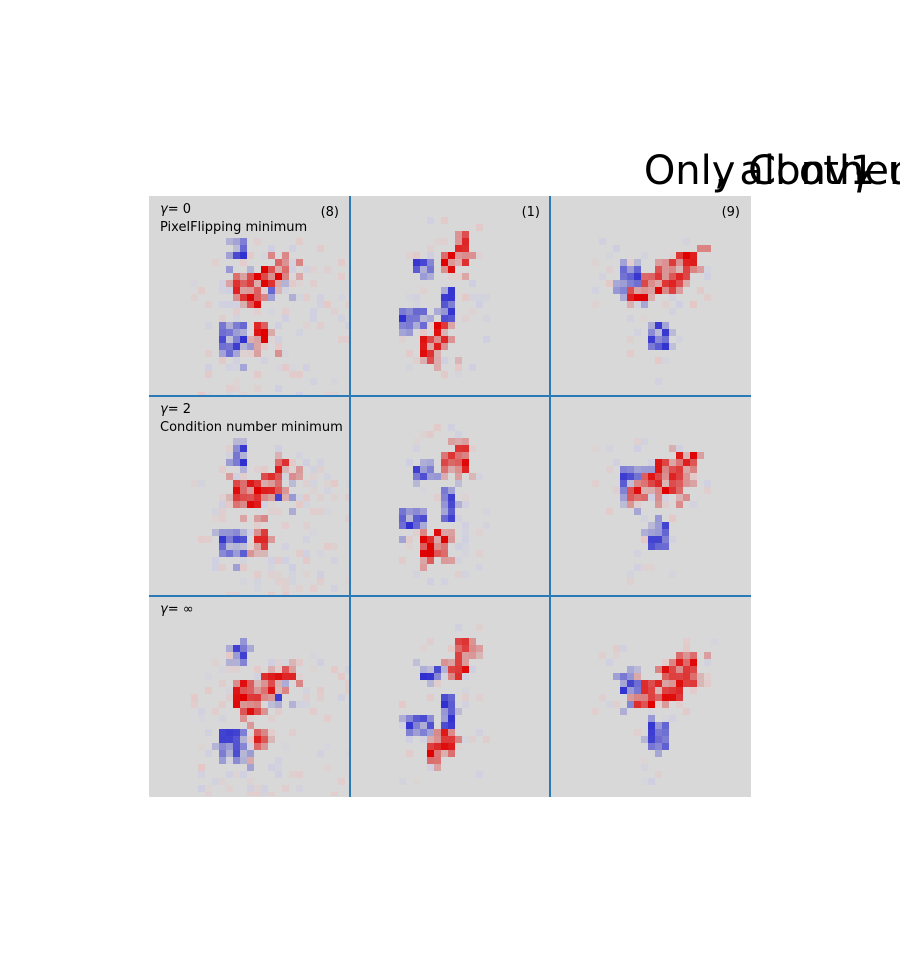 This screenshot has height=980, width=900. What do you see at coordinates (655, 711) in the screenshot?
I see `heatmap-r2-c2` at bounding box center [655, 711].